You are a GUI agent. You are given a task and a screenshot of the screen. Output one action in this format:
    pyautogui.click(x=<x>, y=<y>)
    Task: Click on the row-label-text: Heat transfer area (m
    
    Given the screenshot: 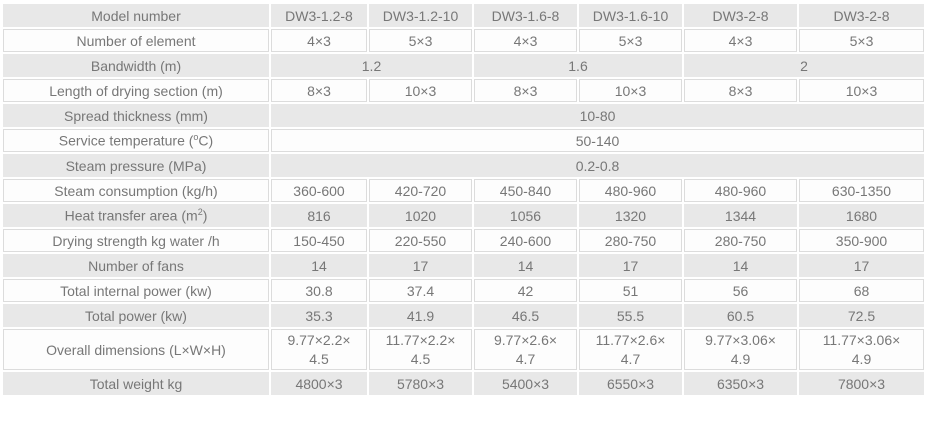 What is the action you would take?
    pyautogui.click(x=131, y=215)
    